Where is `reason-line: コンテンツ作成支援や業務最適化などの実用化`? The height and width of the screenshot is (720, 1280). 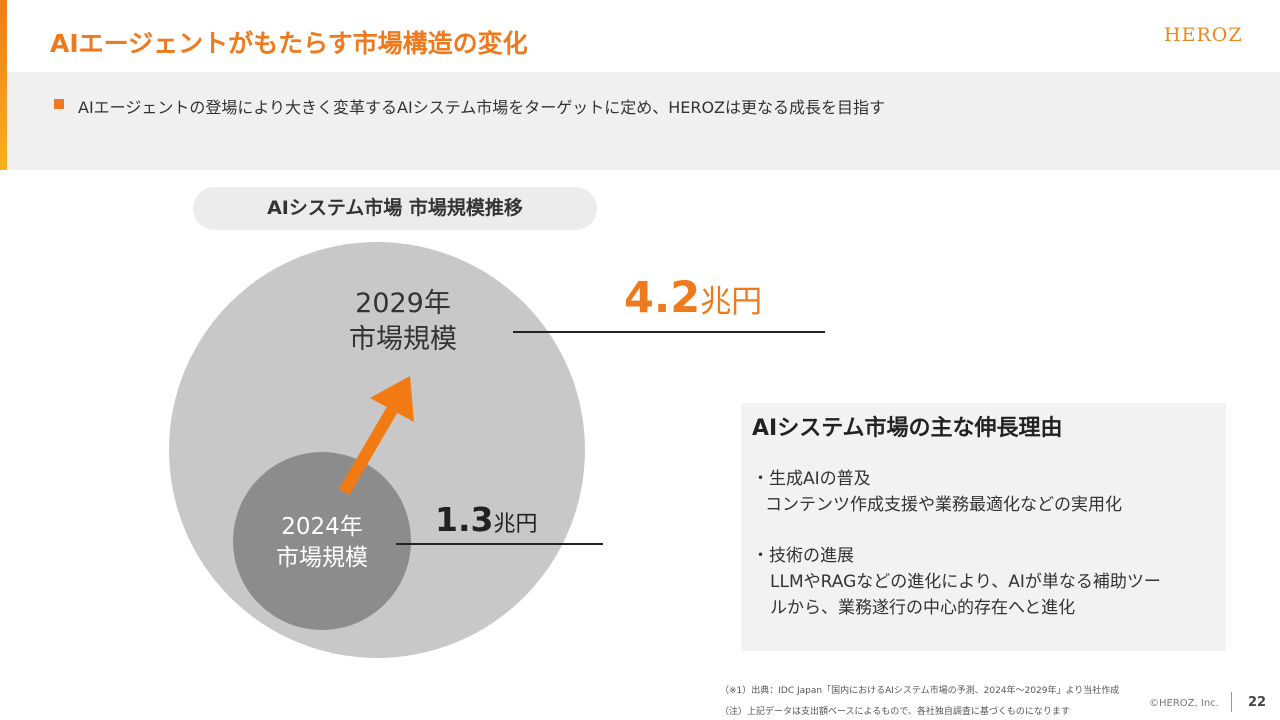
reason-line: コンテンツ作成支援や業務最適化などの実用化 is located at coordinates (943, 505).